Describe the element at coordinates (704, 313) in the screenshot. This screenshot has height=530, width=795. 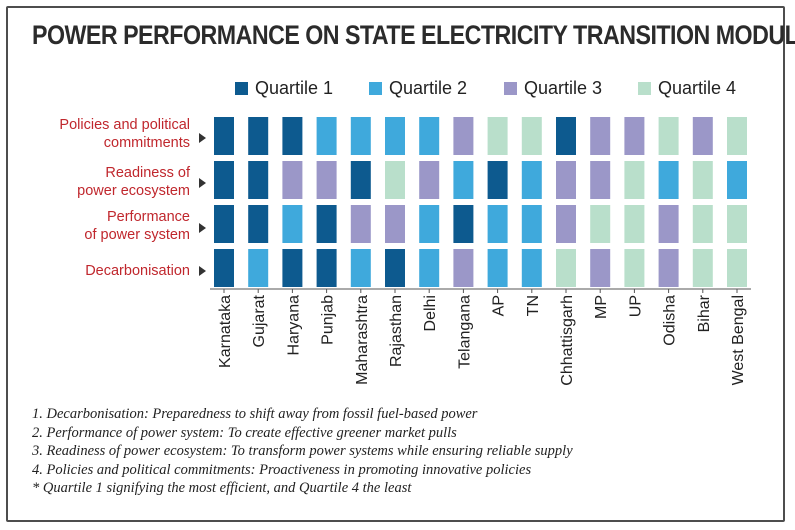
I see `column-label: Bihar` at that location.